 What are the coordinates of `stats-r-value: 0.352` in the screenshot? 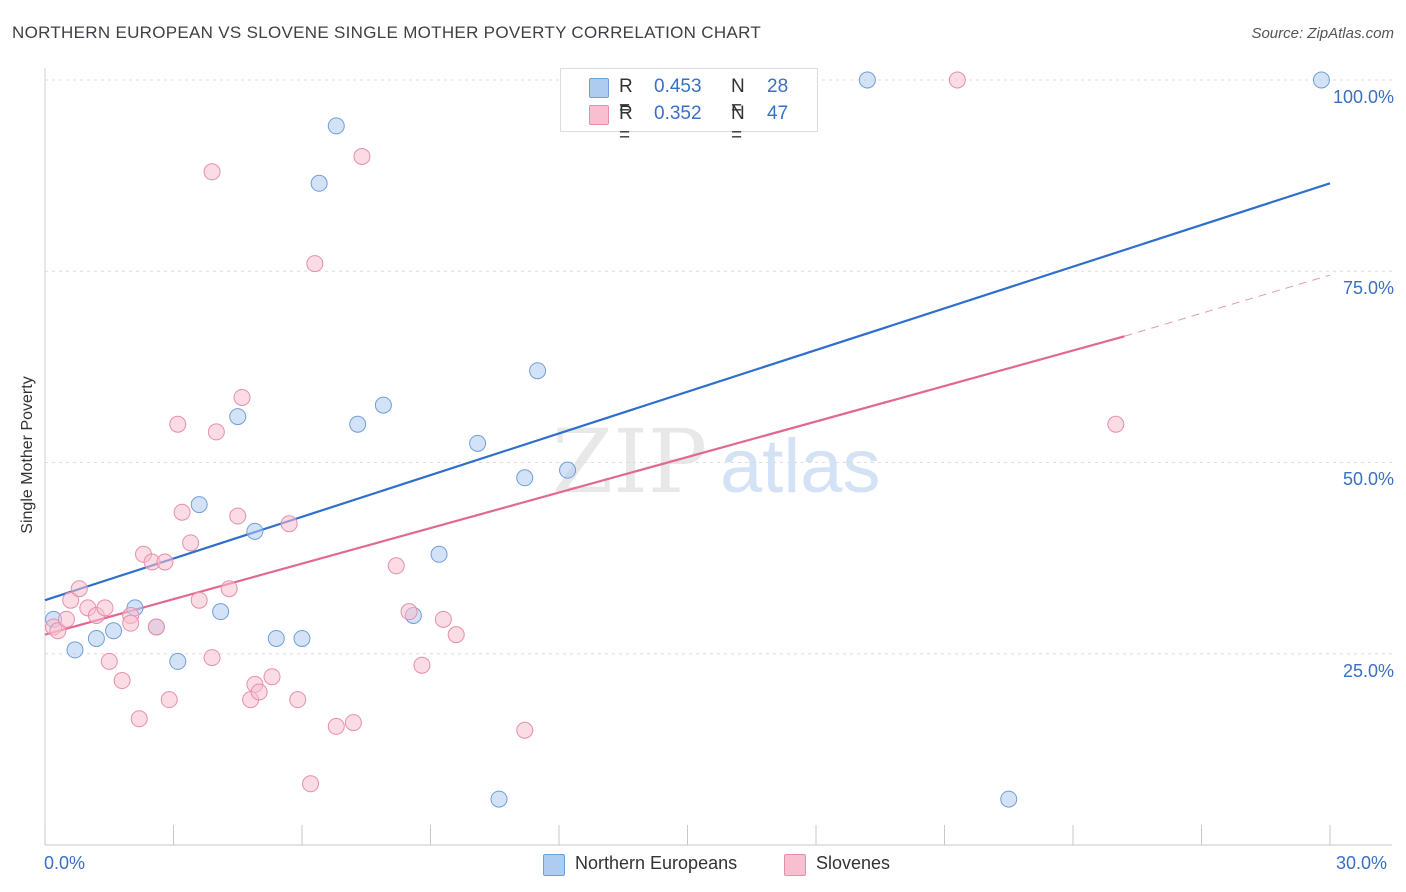 It's located at (678, 113).